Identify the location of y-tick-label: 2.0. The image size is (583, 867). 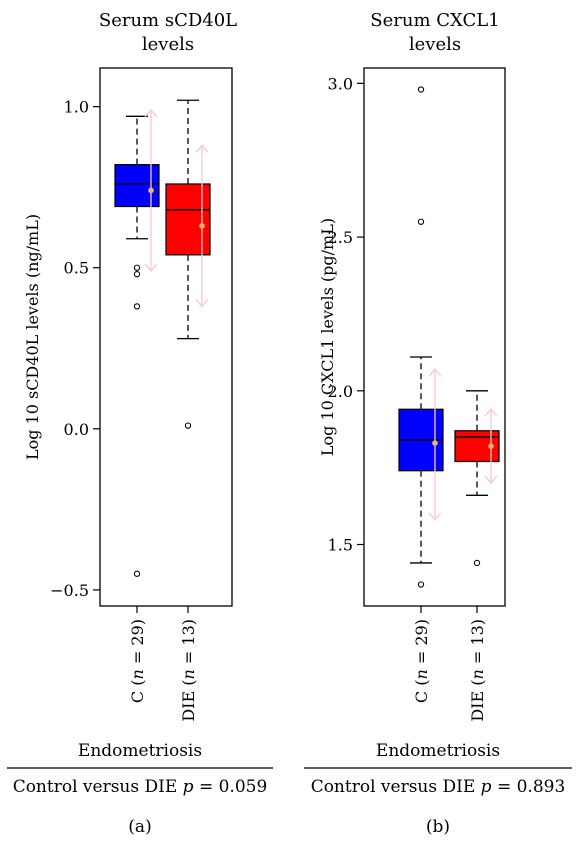
(340, 391).